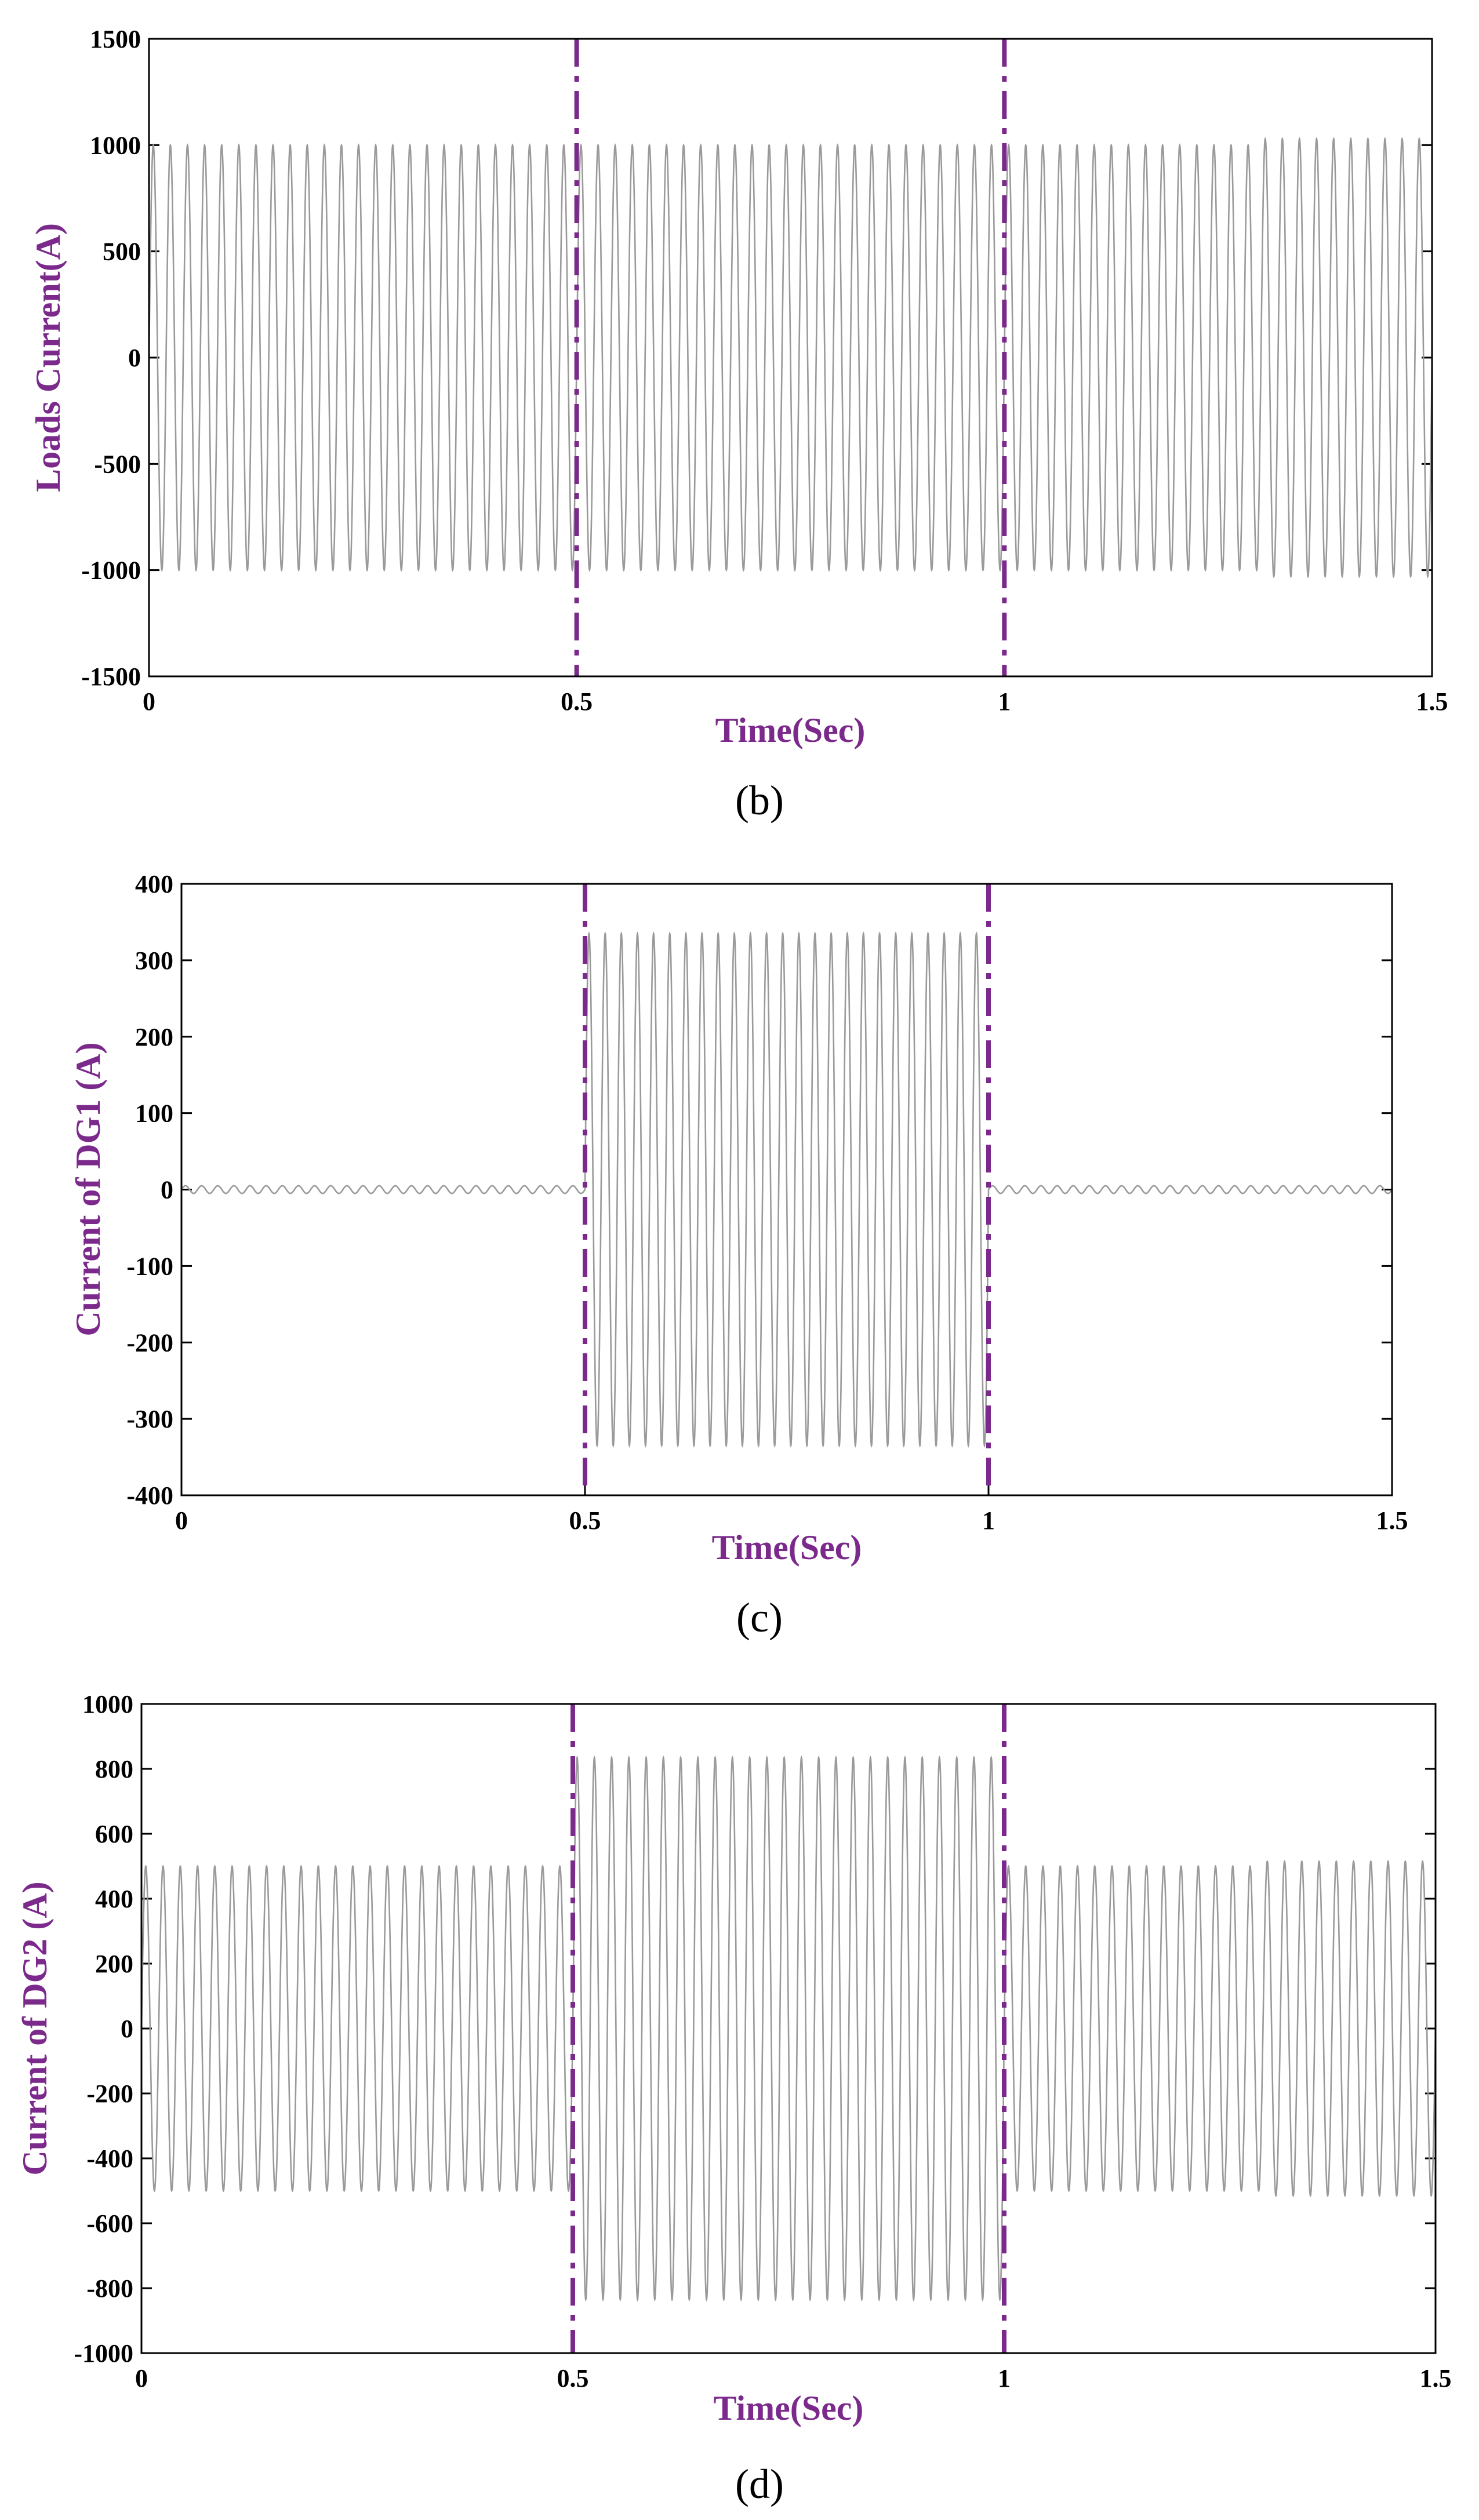  What do you see at coordinates (789, 2408) in the screenshot?
I see `x-axis-label-d: Time(Sec)` at bounding box center [789, 2408].